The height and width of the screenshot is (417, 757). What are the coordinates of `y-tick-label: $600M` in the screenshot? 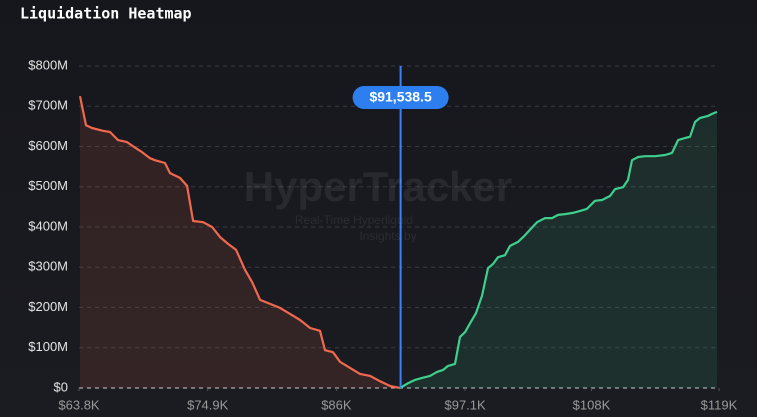 It's located at (48, 145).